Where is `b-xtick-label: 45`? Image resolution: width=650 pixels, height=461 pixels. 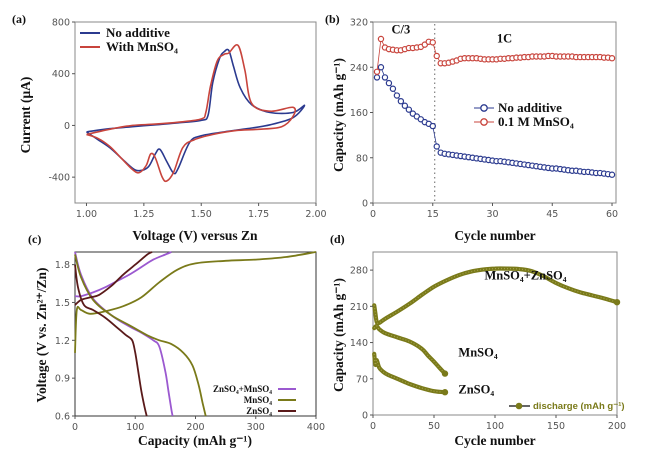
b-xtick-label: 45 is located at coordinates (552, 214).